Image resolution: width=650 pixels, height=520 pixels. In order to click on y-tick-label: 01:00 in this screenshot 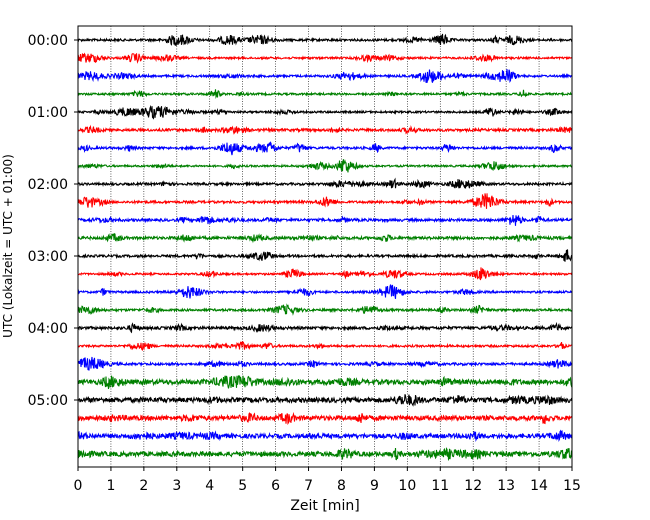, I will do `click(48, 113)`.